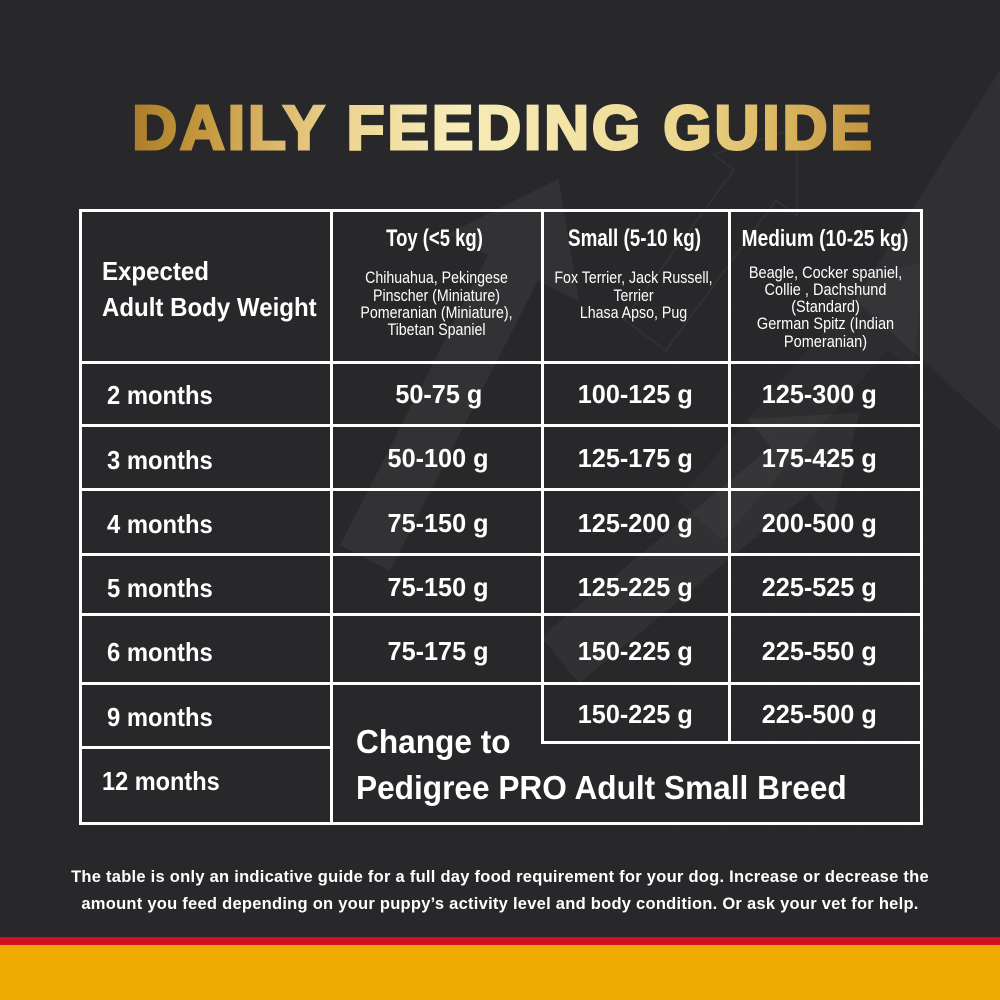 The width and height of the screenshot is (1000, 1000). Describe the element at coordinates (503, 128) in the screenshot. I see `svg-text: DAILY FEEDING GUIDE` at that location.